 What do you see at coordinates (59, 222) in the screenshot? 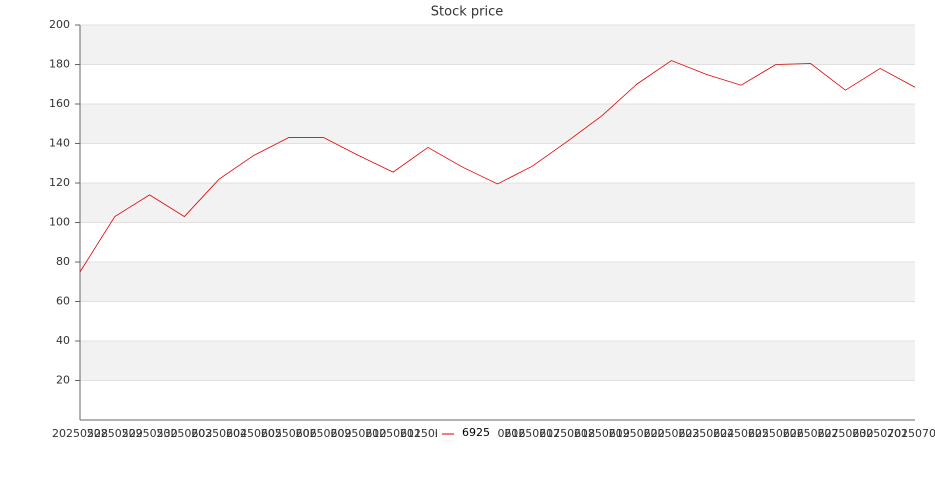
I see `y-tick-label: 100` at bounding box center [59, 222].